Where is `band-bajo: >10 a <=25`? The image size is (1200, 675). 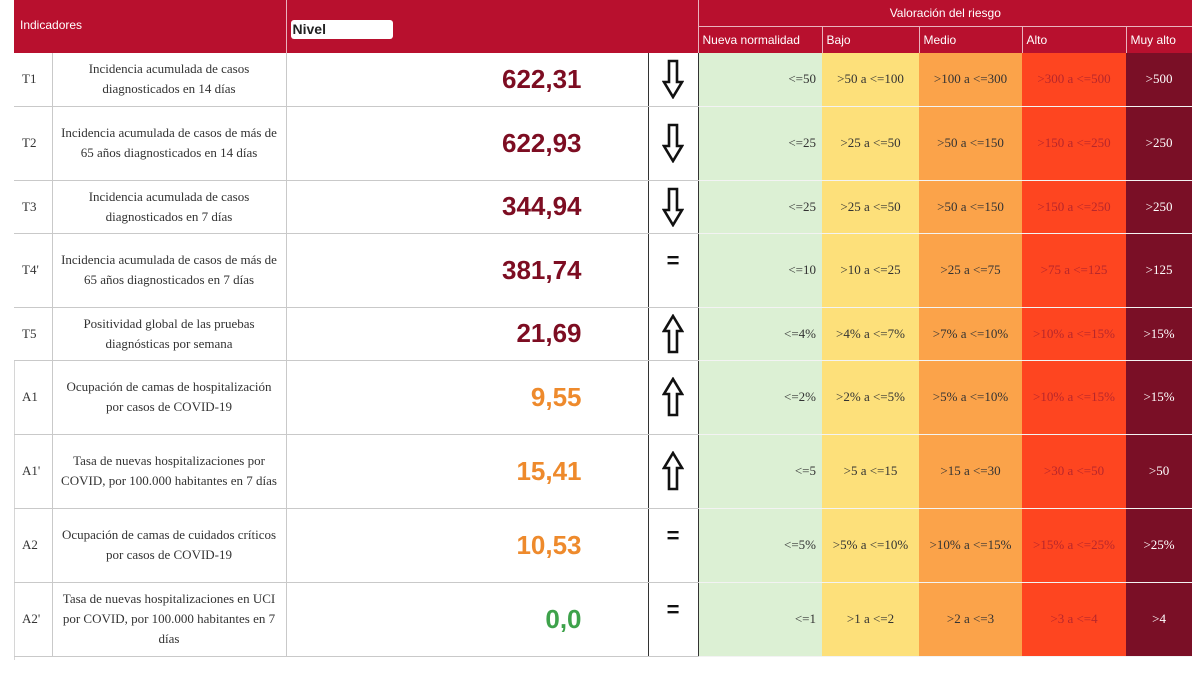
band-bajo: >10 a <=25 is located at coordinates (871, 270).